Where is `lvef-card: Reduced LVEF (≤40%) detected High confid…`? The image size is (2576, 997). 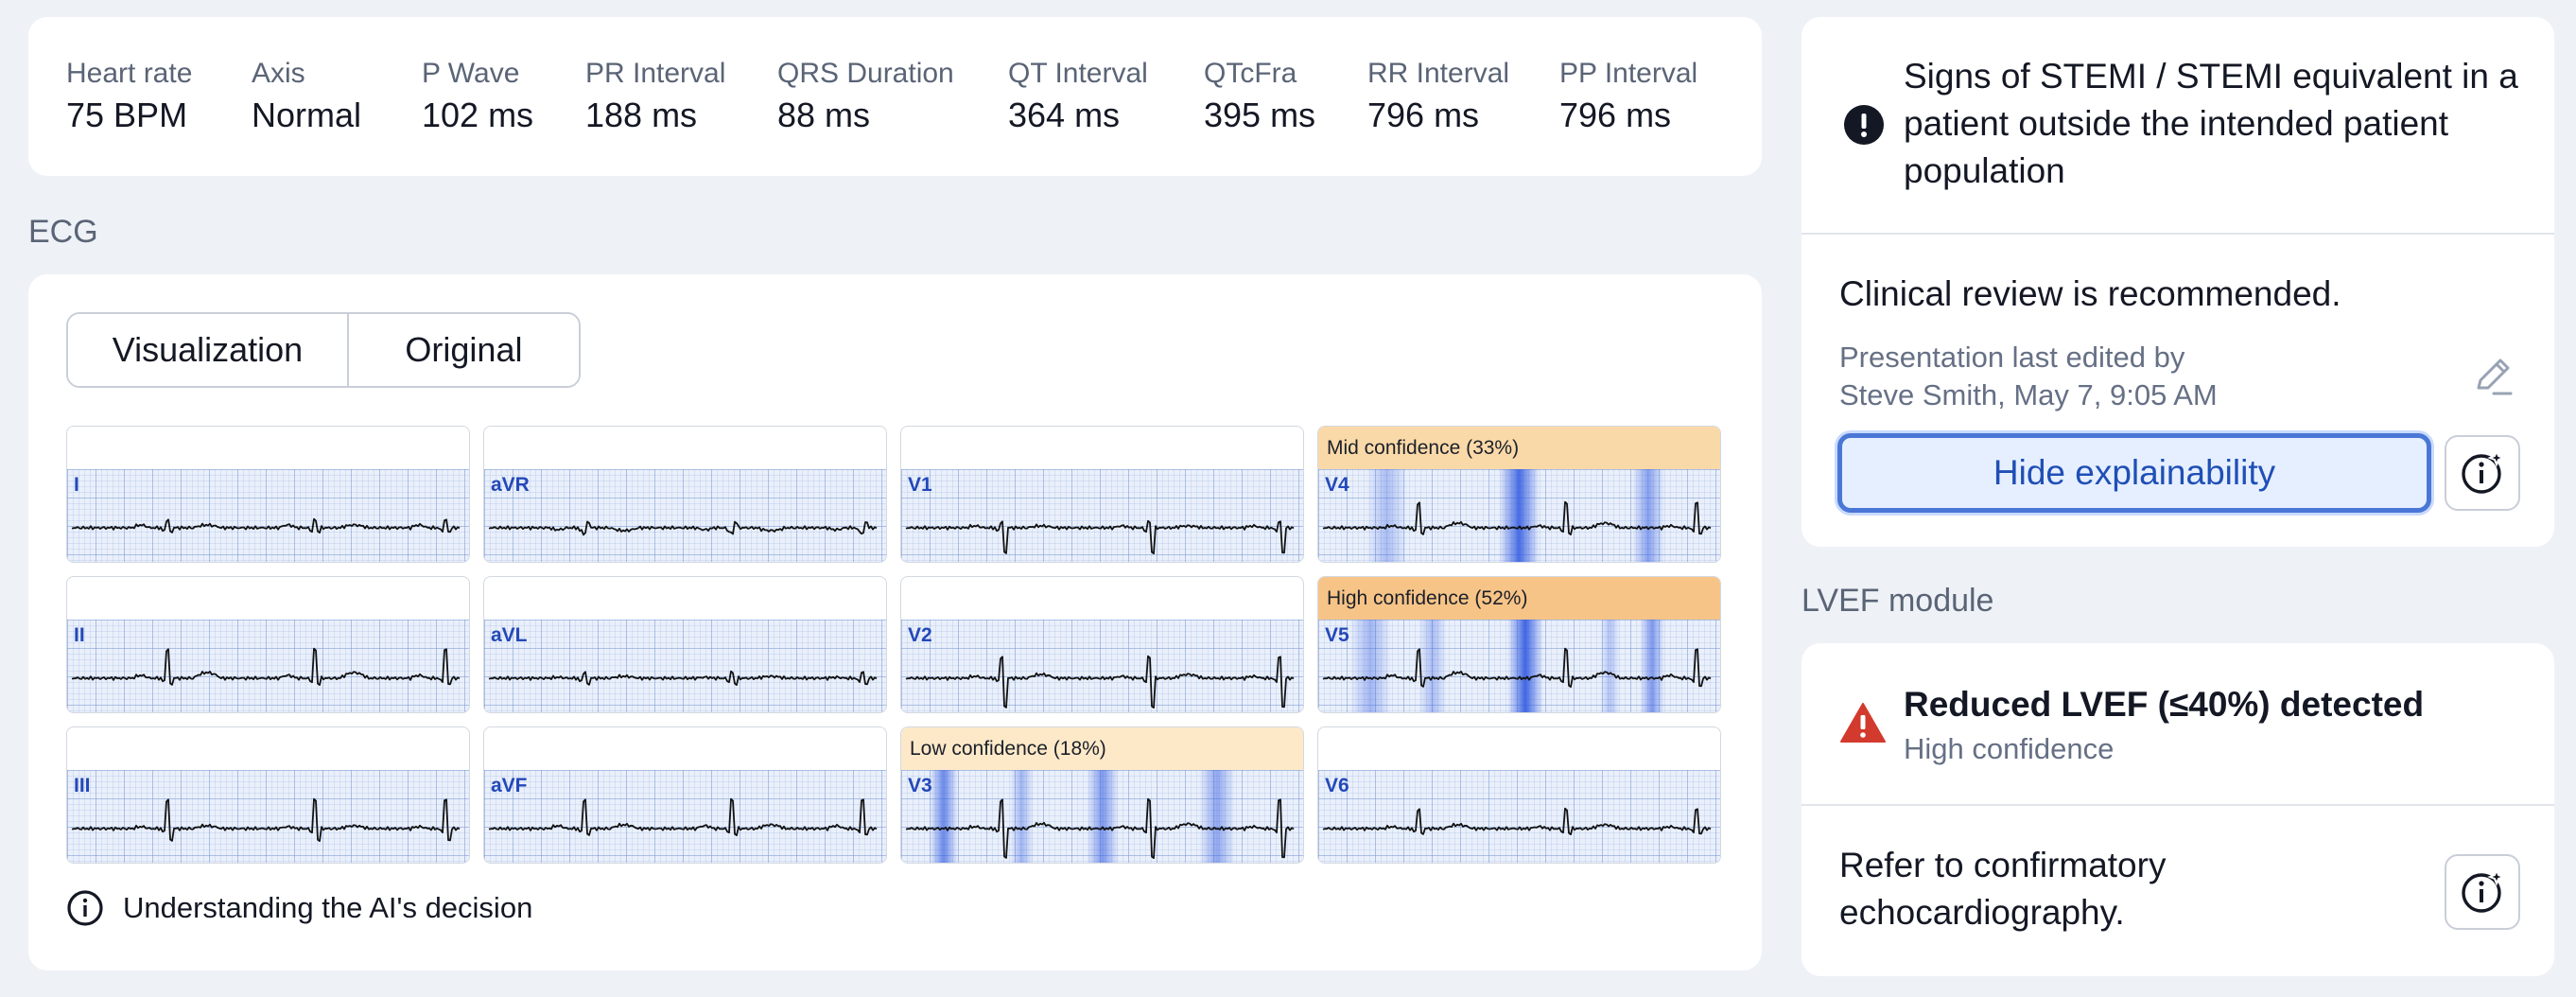
lvef-card: Reduced LVEF (≤40%) detected High confid… is located at coordinates (2177, 809).